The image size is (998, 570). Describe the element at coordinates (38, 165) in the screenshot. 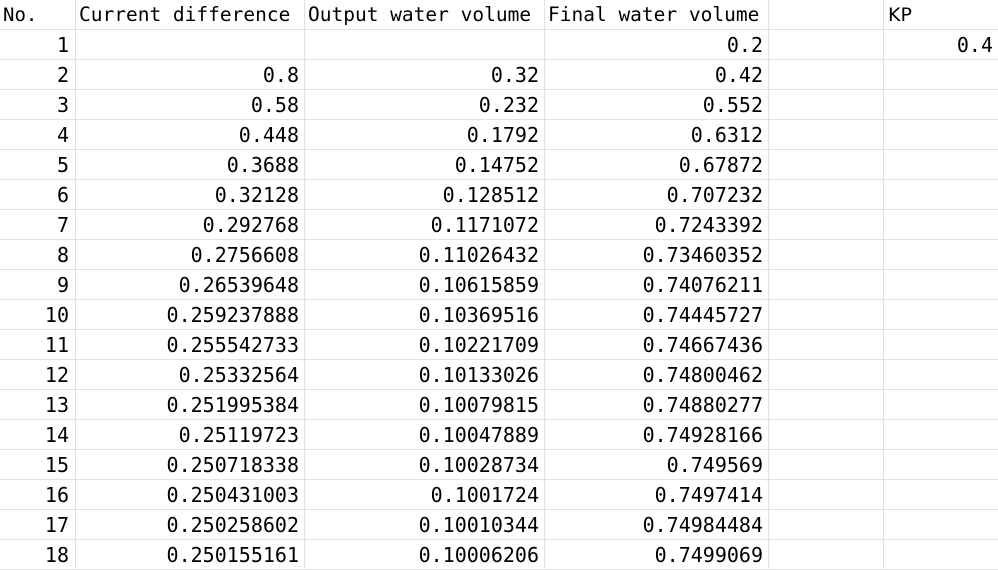

I see `cell-no: 5` at that location.